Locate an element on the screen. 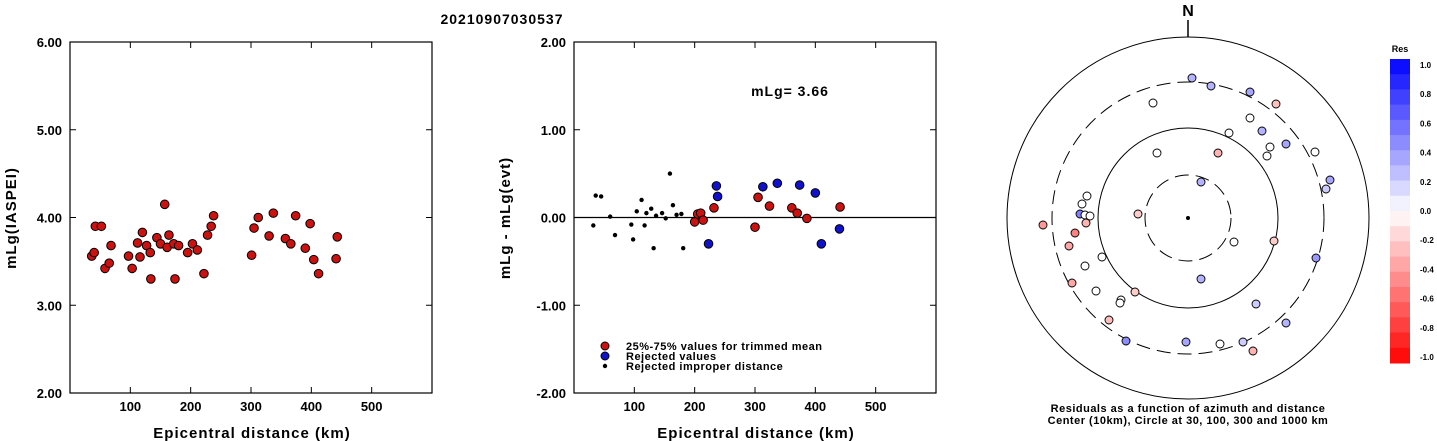  ring-300km is located at coordinates (1188, 218).